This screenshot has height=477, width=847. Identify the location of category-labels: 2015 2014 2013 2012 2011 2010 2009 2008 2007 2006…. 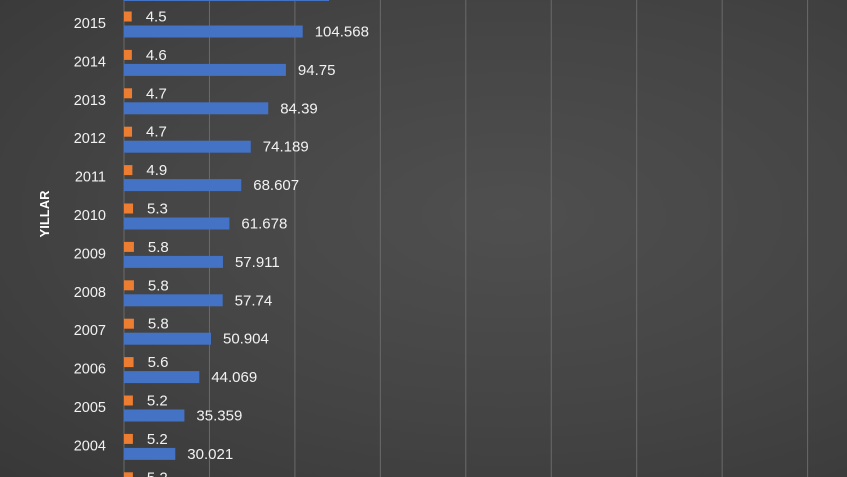
(90, 246).